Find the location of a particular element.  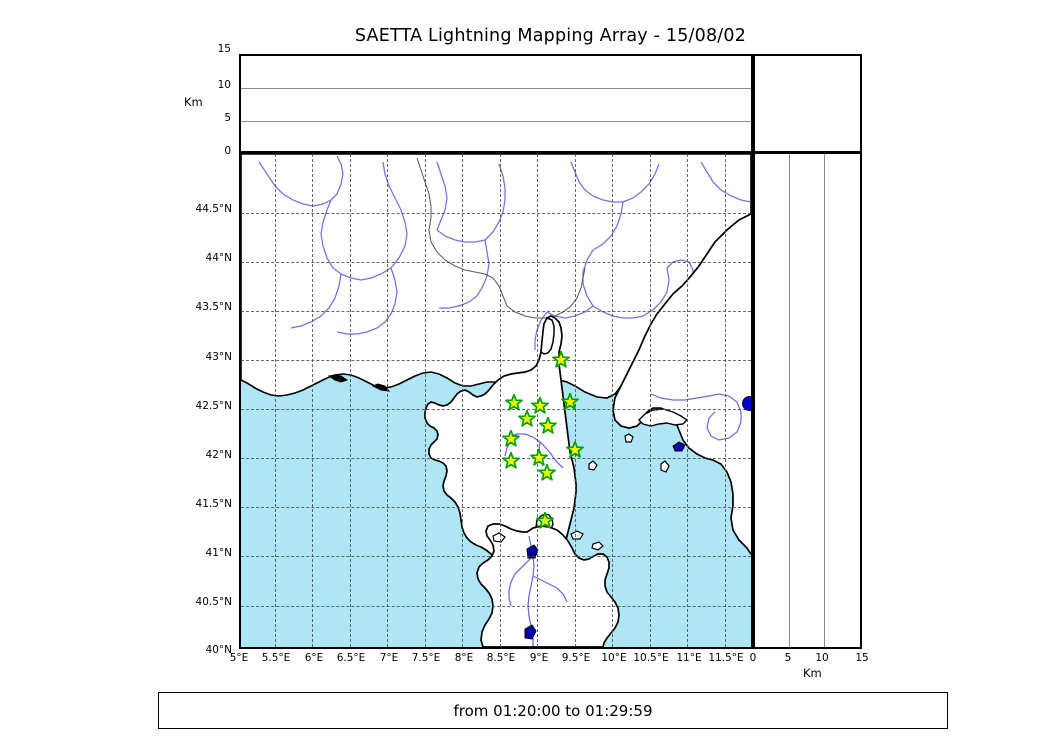

panel-longitude-altitude is located at coordinates (496, 103).